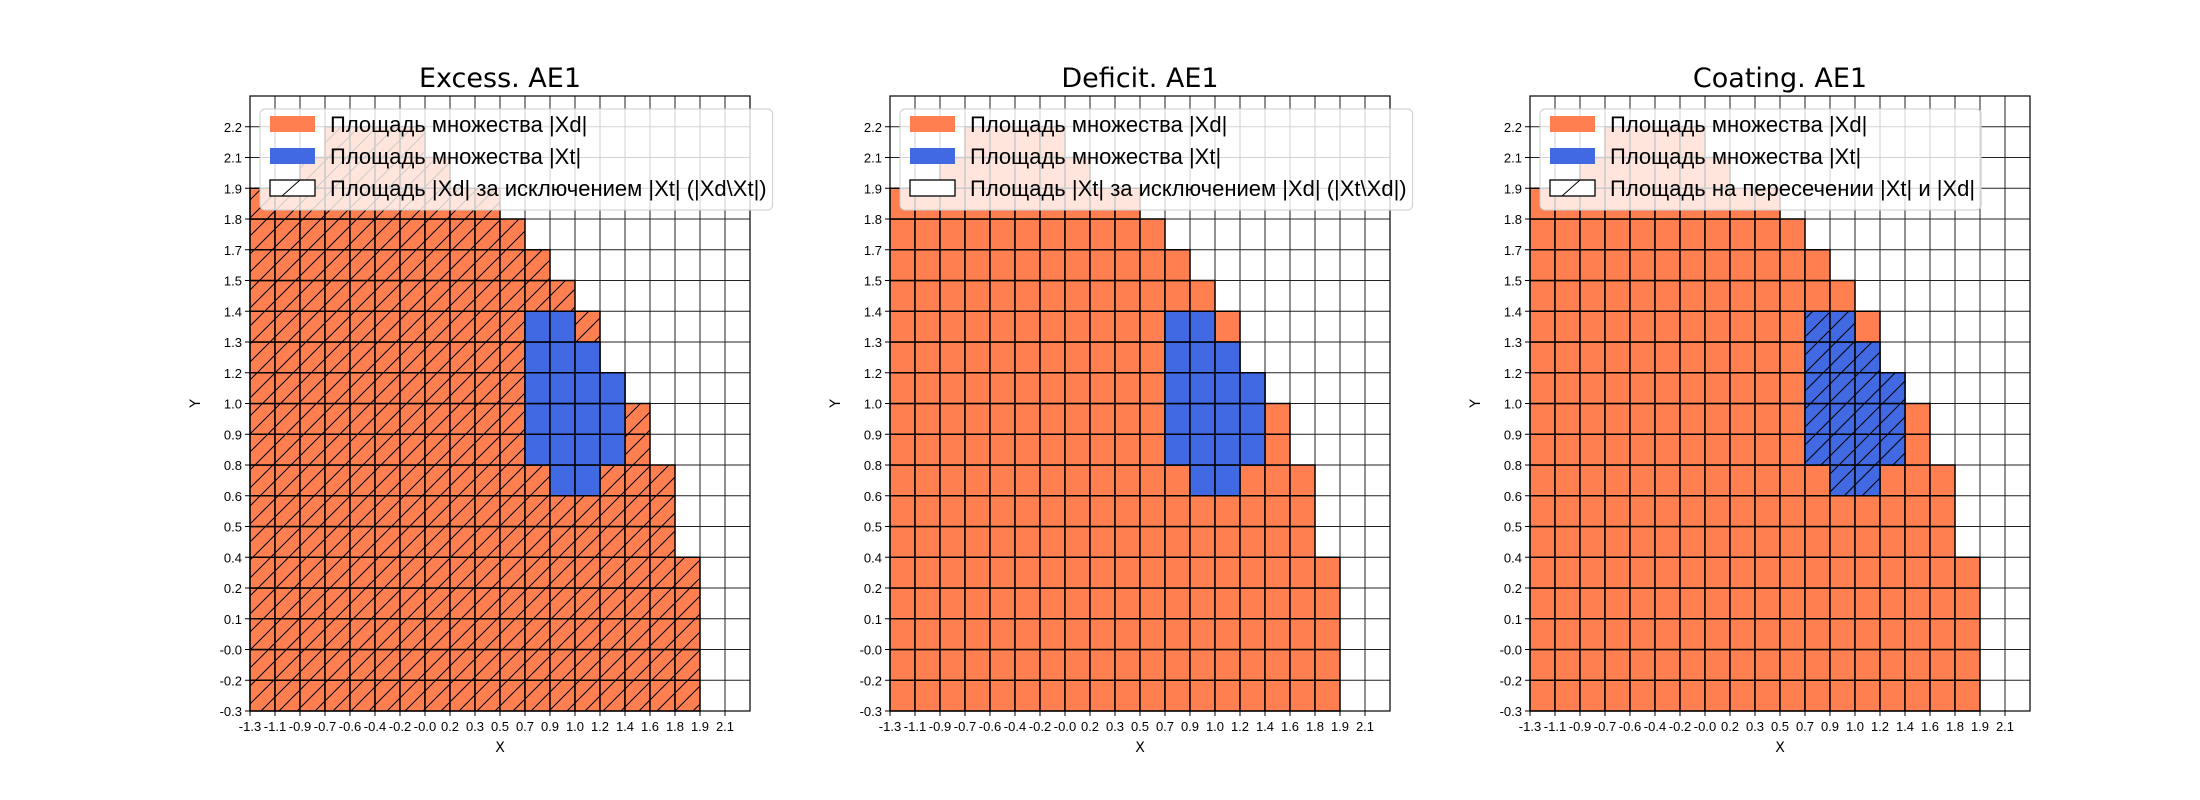  Describe the element at coordinates (233, 188) in the screenshot. I see `y-tick-label: 1.9` at that location.